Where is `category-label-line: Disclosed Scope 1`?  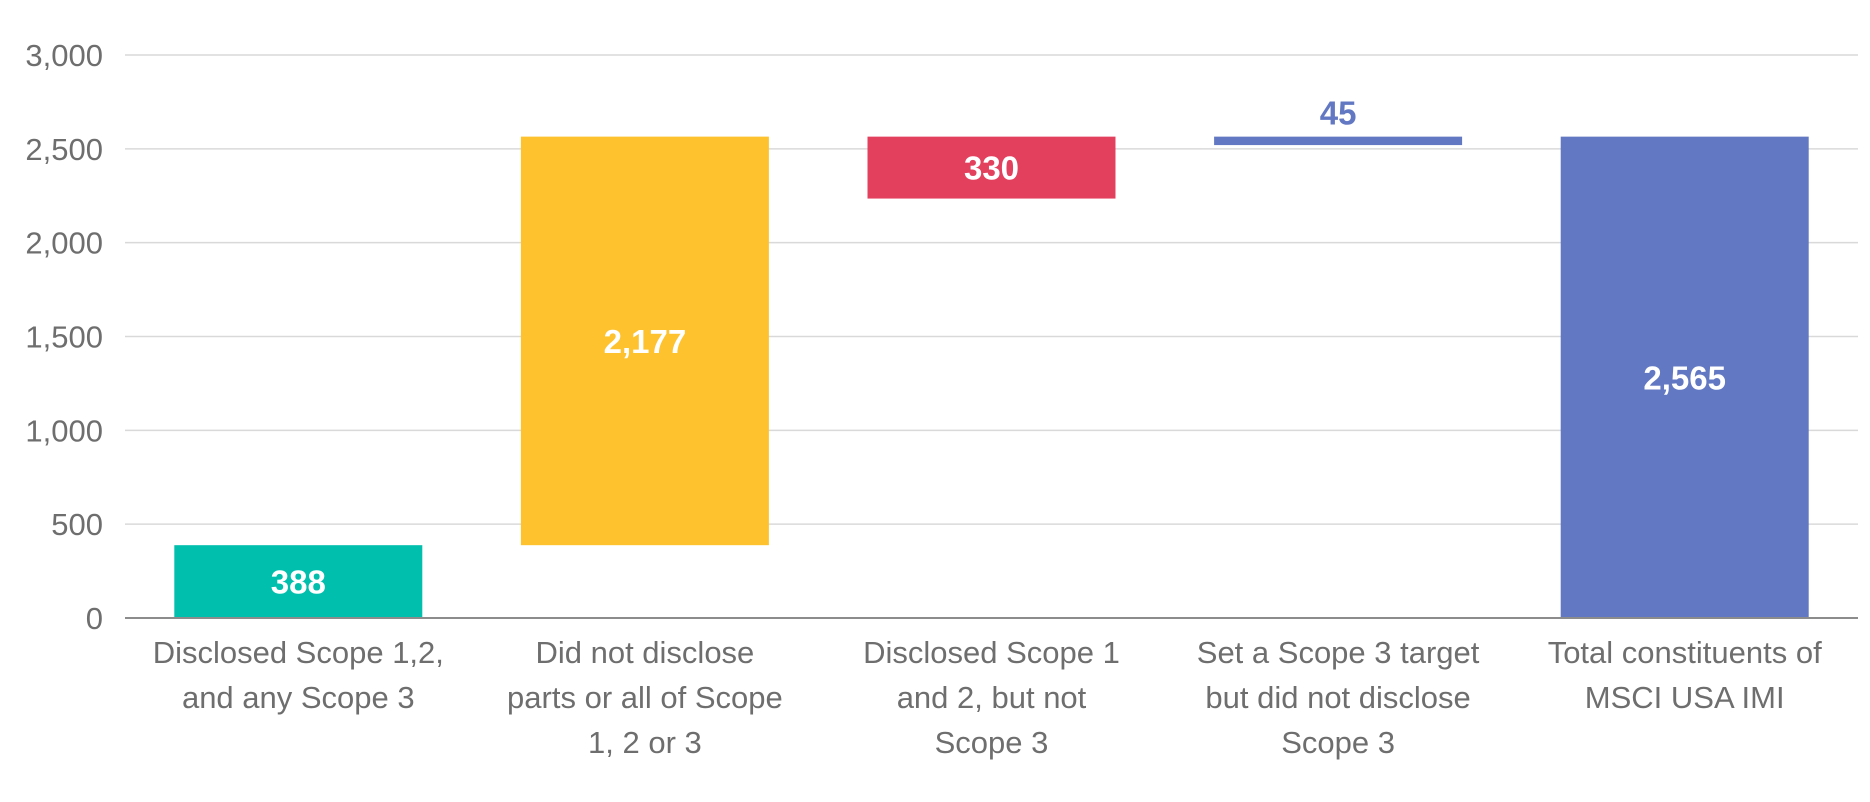 category-label-line: Disclosed Scope 1 is located at coordinates (991, 652).